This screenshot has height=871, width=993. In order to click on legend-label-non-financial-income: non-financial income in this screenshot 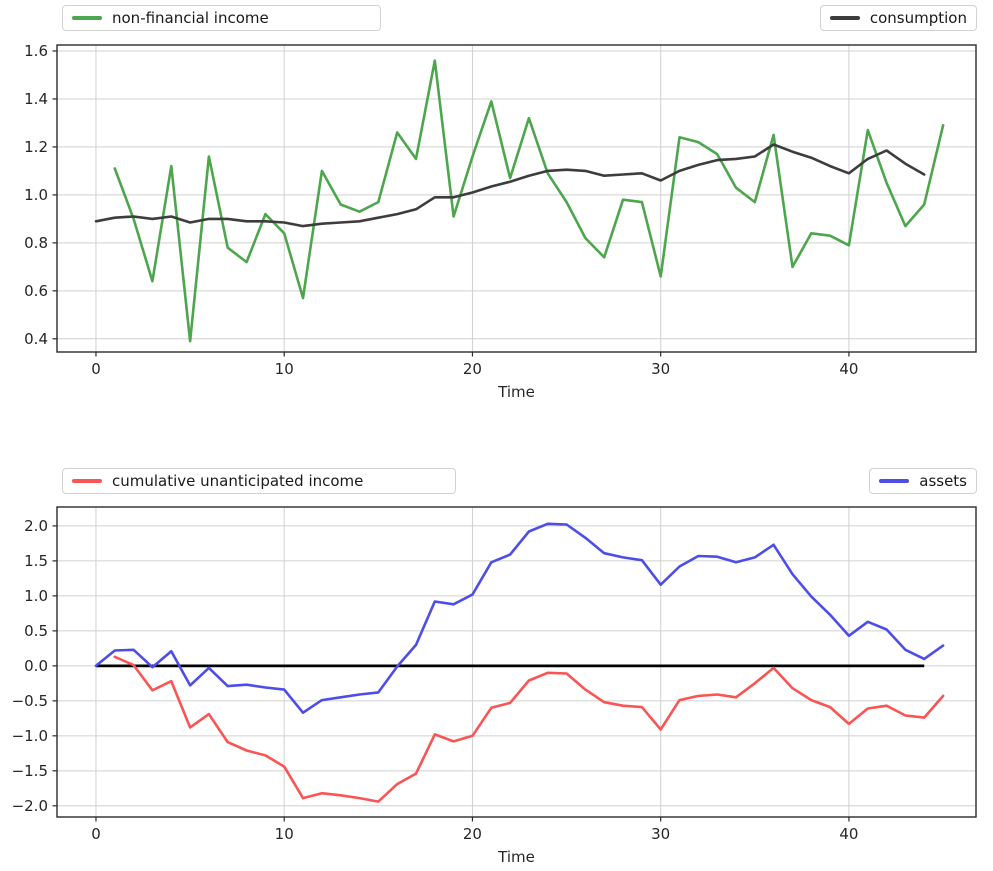, I will do `click(190, 17)`.